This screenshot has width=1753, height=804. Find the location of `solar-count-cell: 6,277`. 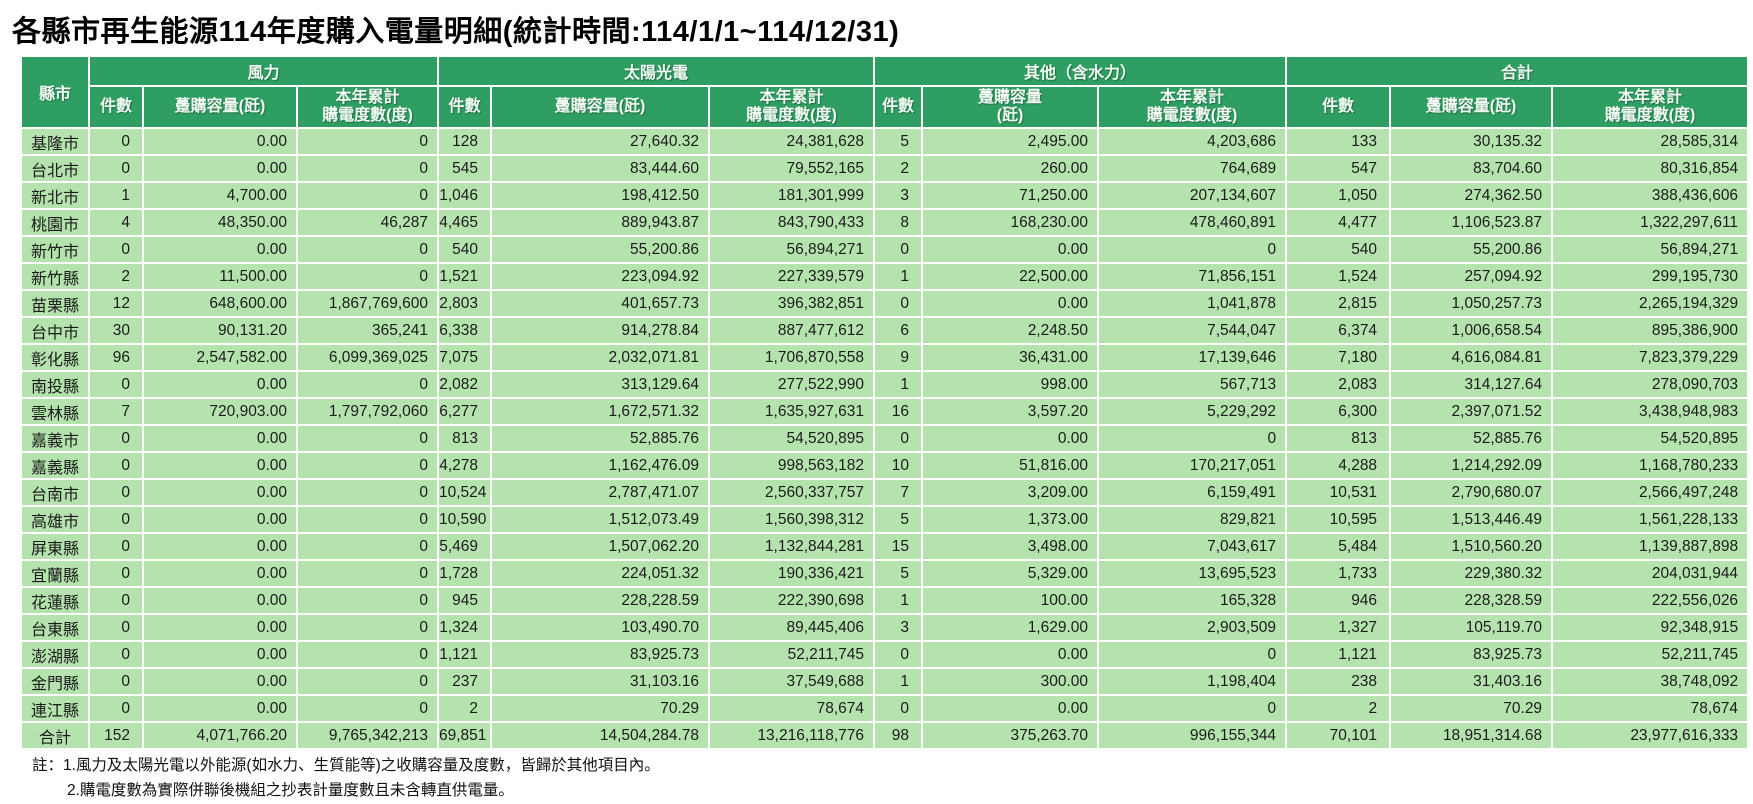

solar-count-cell: 6,277 is located at coordinates (464, 411).